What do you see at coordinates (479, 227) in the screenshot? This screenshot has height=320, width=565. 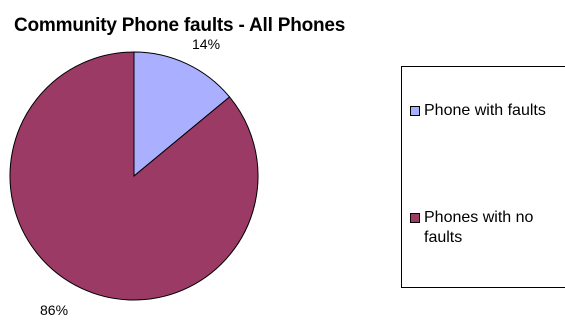 I see `legend-label-no-faults: Phones with no faults` at bounding box center [479, 227].